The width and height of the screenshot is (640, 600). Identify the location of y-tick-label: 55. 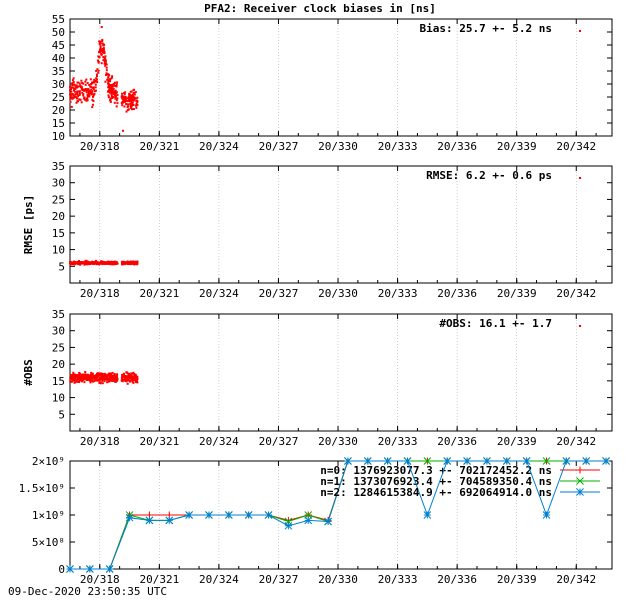
(58, 19).